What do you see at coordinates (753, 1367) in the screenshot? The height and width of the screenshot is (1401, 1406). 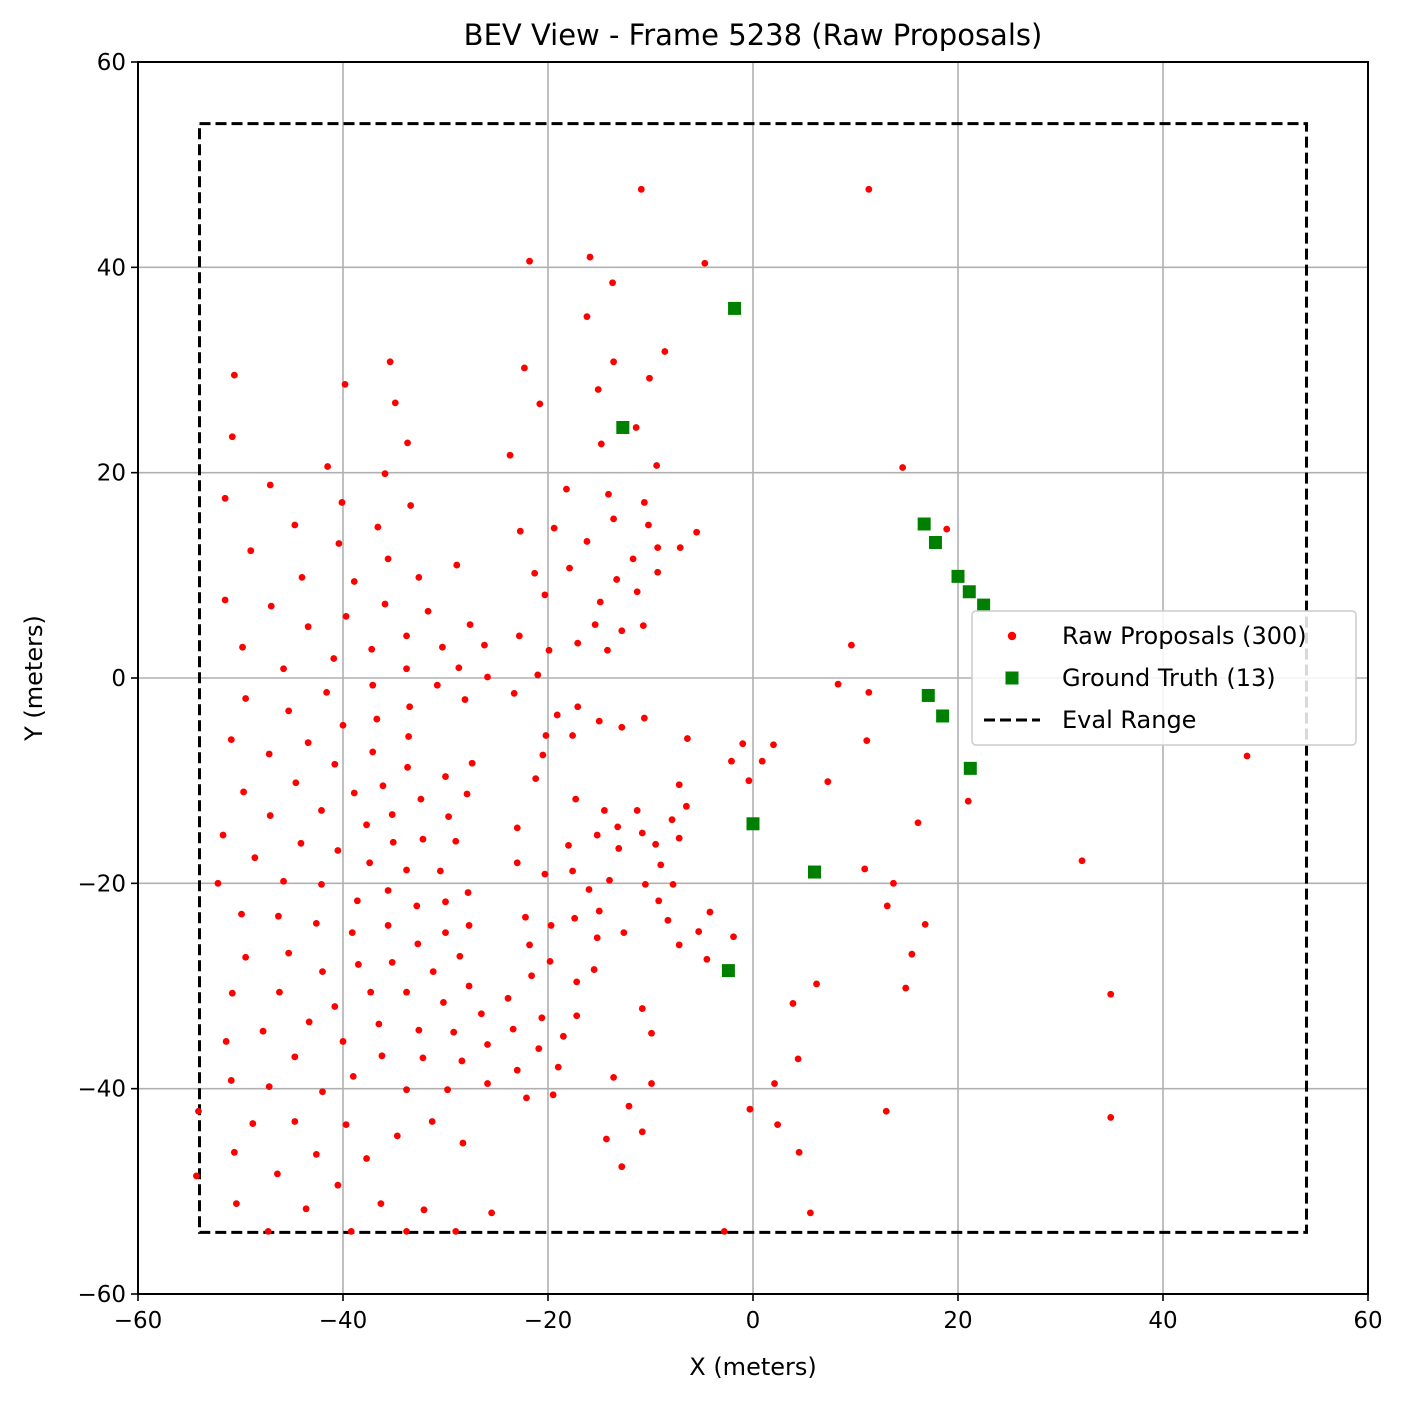 I see `x-axis-label: X (meters)` at bounding box center [753, 1367].